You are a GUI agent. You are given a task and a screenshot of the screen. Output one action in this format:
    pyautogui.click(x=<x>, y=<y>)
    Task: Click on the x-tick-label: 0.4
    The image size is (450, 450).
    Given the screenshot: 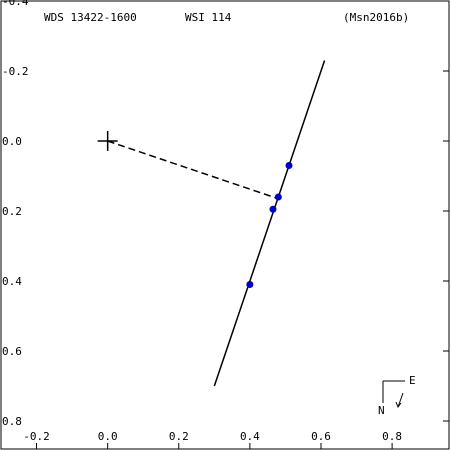 What is the action you would take?
    pyautogui.click(x=250, y=436)
    